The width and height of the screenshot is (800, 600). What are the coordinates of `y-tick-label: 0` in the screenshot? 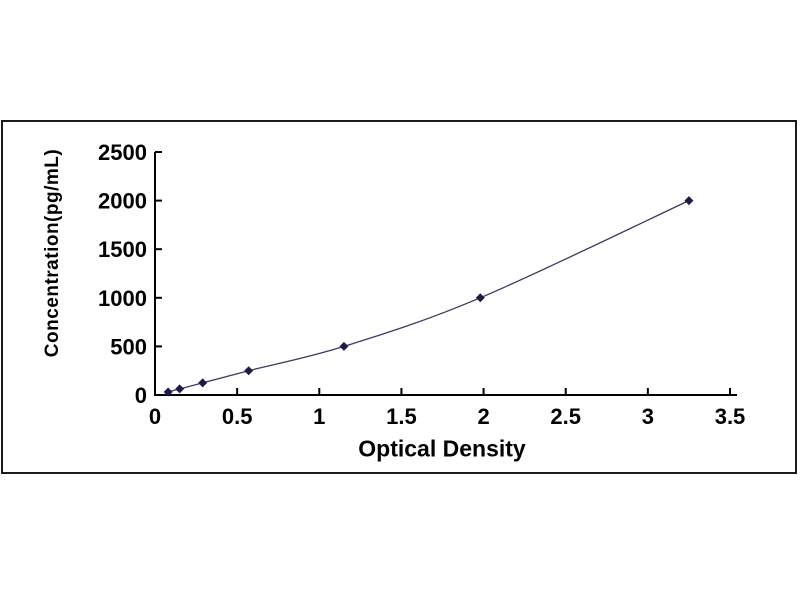 It's located at (141, 395).